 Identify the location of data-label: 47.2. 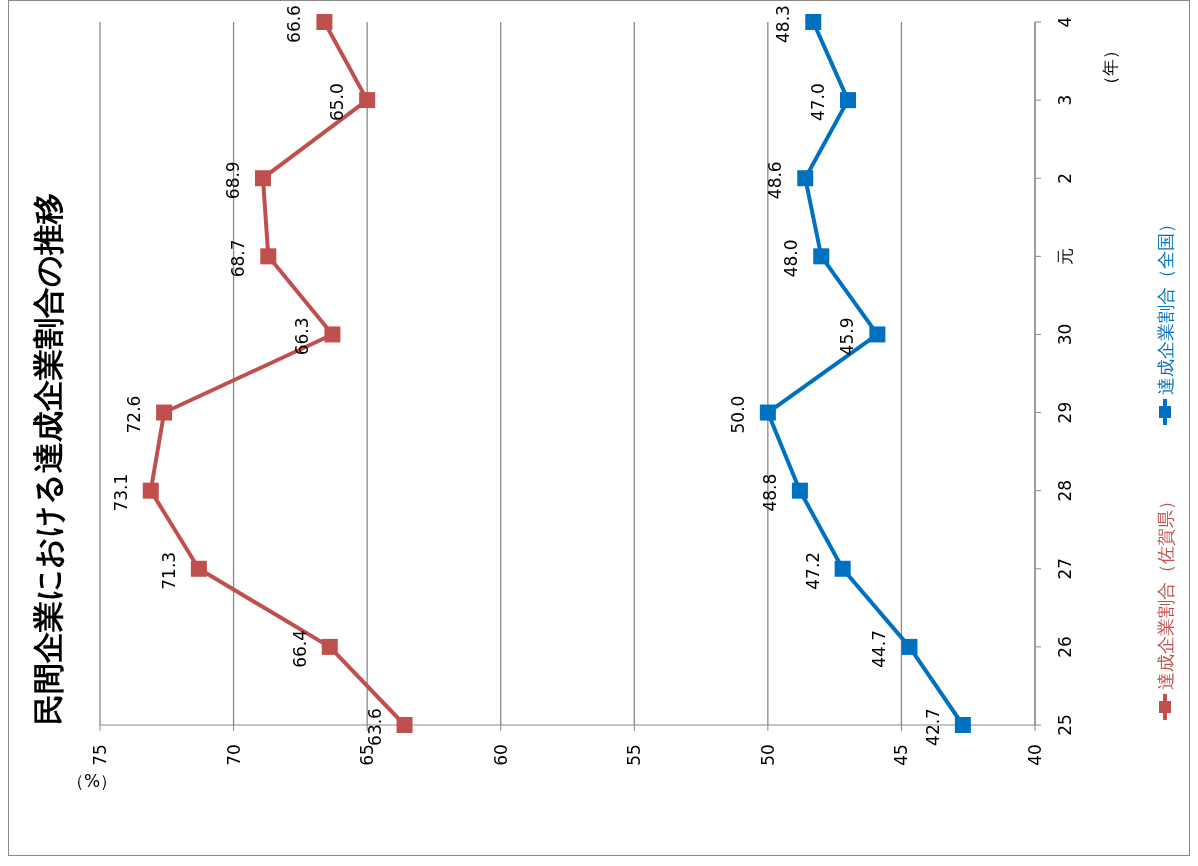
(812, 570).